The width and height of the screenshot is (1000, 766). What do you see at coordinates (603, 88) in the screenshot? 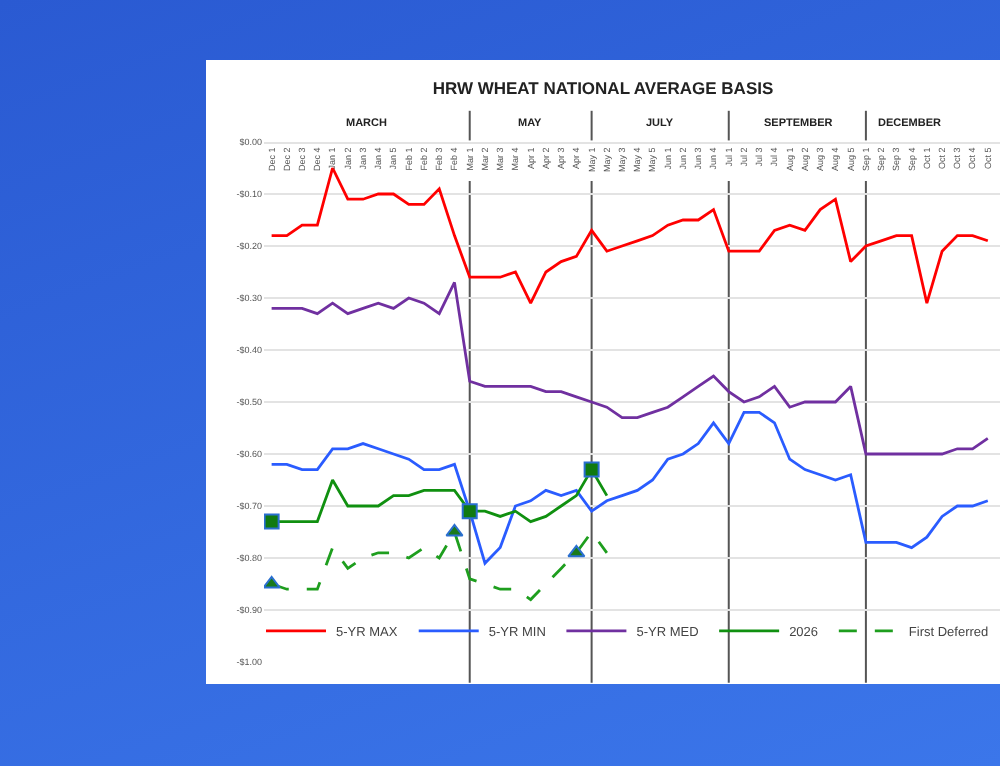
I see `chart-title: HRW WHEAT NATIONAL AVERAGE BASIS` at bounding box center [603, 88].